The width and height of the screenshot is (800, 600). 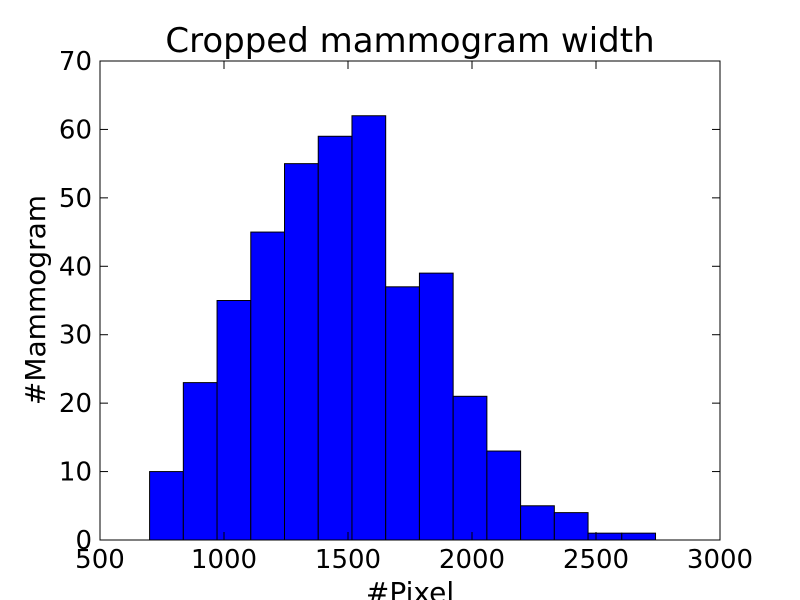 What do you see at coordinates (75, 404) in the screenshot?
I see `y-tick-label: 20` at bounding box center [75, 404].